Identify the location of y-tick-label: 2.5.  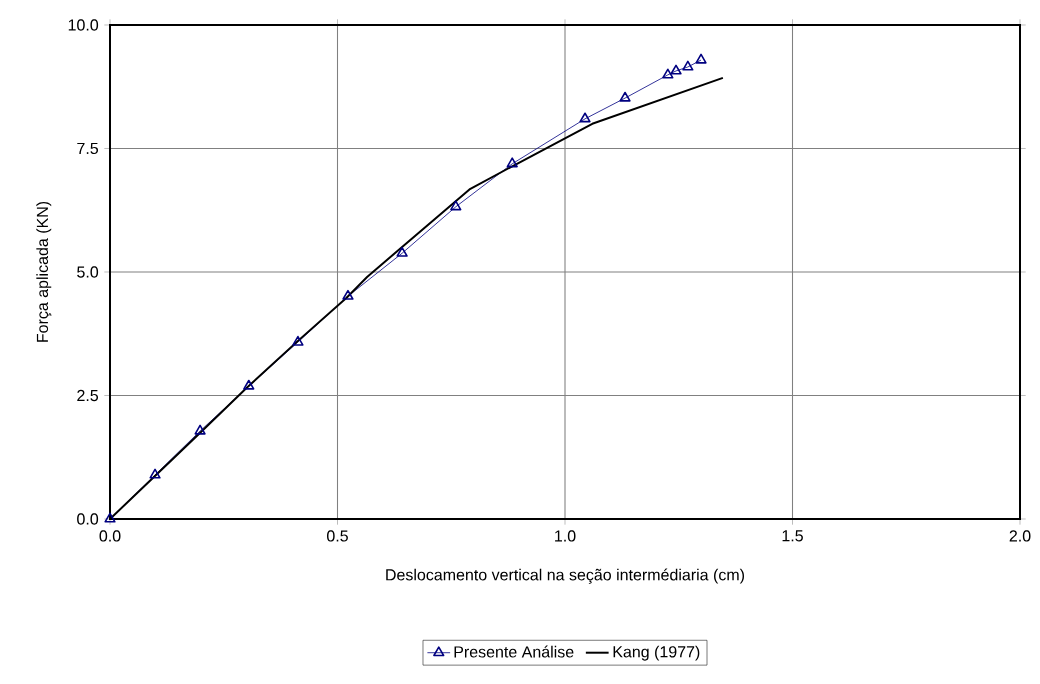
(88, 395).